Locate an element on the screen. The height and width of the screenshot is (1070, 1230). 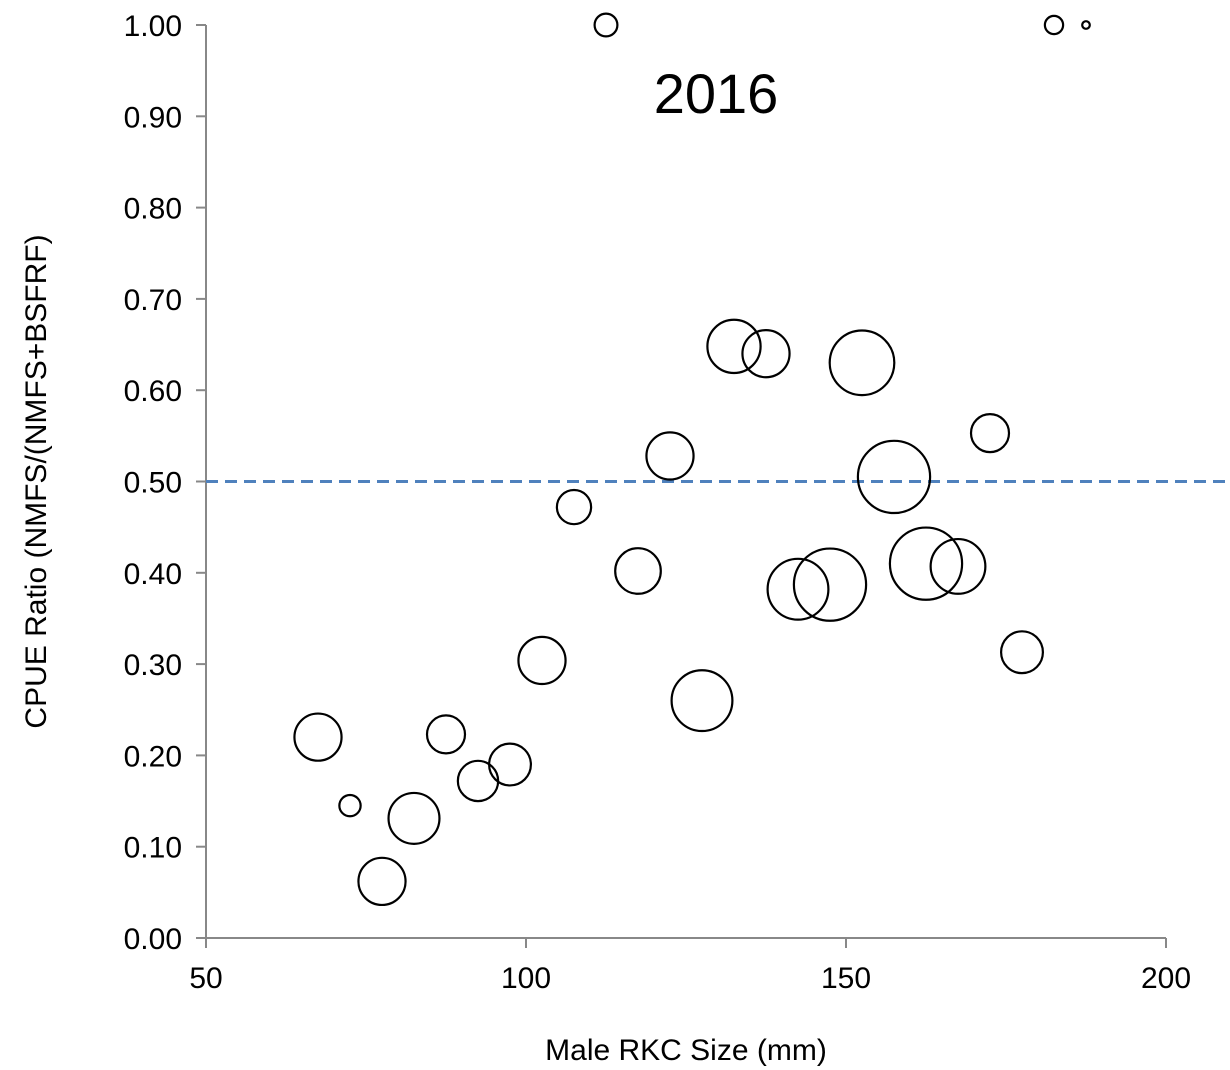
x-tick-label: 100 is located at coordinates (526, 978).